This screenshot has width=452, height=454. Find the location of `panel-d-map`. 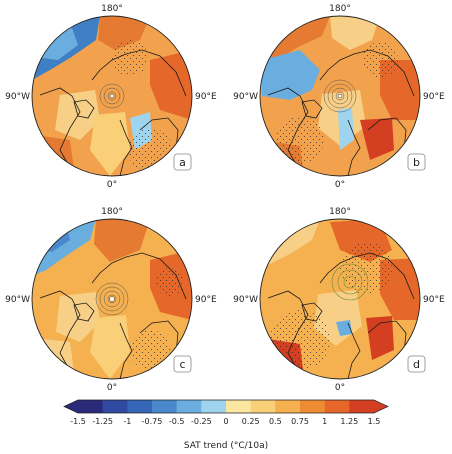

panel-d-map is located at coordinates (340, 299).